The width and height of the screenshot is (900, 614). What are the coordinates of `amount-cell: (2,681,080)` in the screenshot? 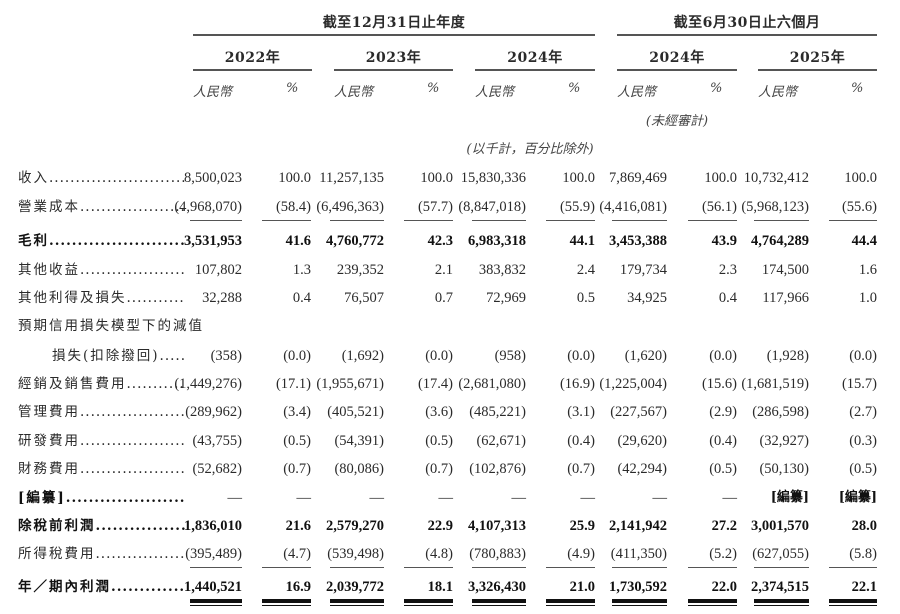 It's located at (492, 384).